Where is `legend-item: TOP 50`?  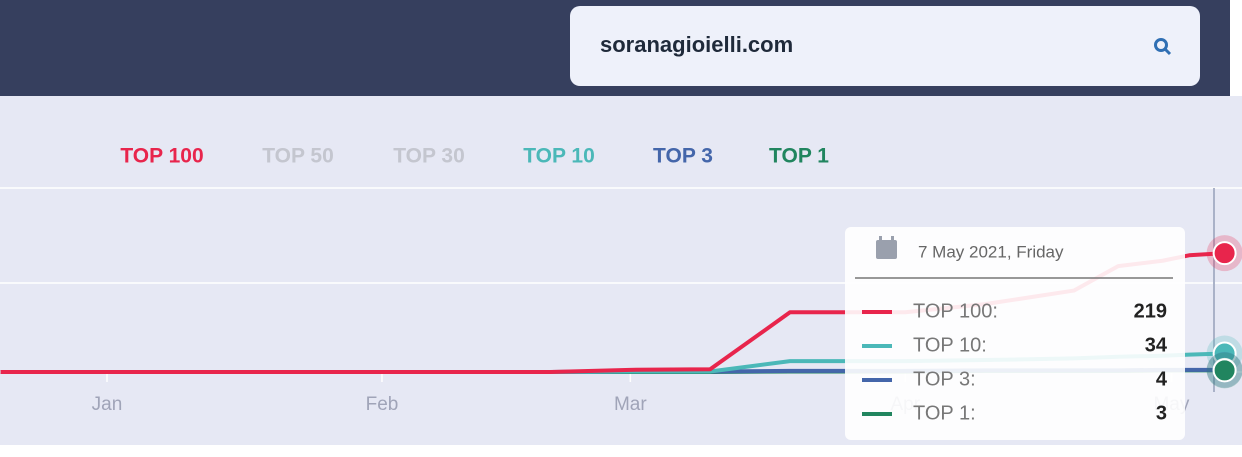
legend-item: TOP 50 is located at coordinates (298, 156).